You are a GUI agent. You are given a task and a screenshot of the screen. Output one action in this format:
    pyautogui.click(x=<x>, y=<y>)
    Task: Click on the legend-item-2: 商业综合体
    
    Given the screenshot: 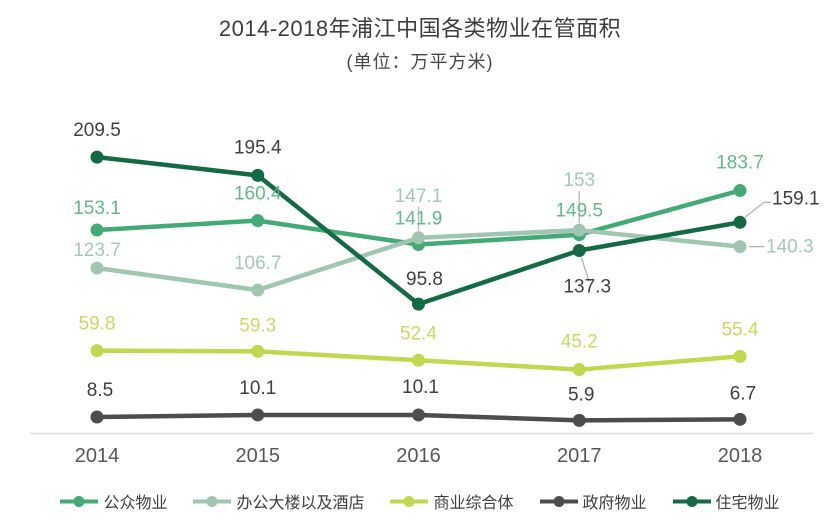 What is the action you would take?
    pyautogui.click(x=452, y=501)
    